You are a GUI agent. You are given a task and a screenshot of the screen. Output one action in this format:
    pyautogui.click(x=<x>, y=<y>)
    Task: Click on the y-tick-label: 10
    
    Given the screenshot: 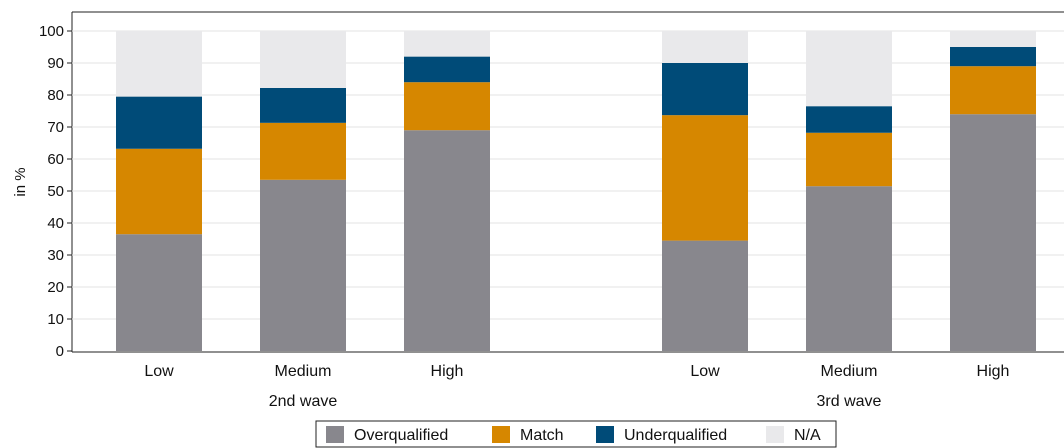 What is the action you would take?
    pyautogui.click(x=55, y=319)
    